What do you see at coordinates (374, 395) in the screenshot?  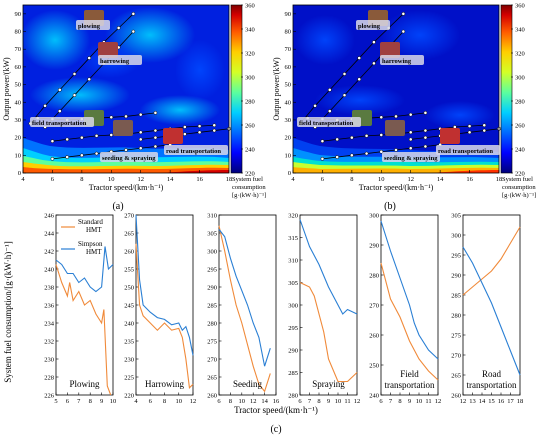 I see `y-tick-label: 240` at bounding box center [374, 395].